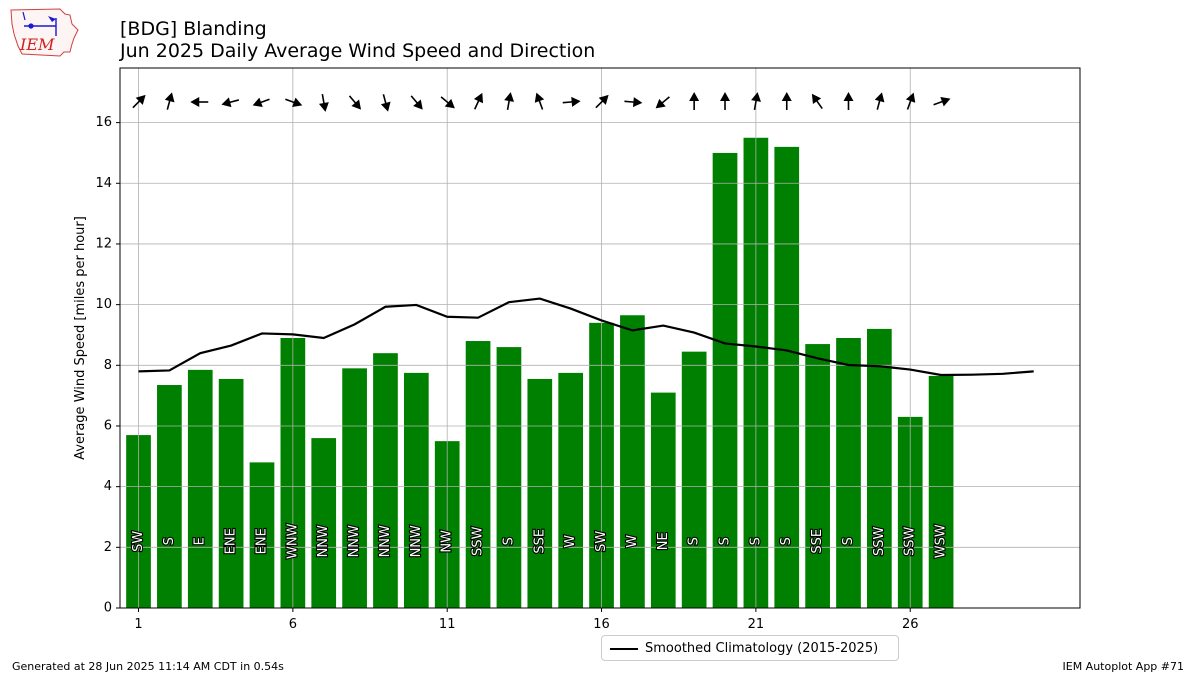  I want to click on x-tick-label: 26, so click(910, 624).